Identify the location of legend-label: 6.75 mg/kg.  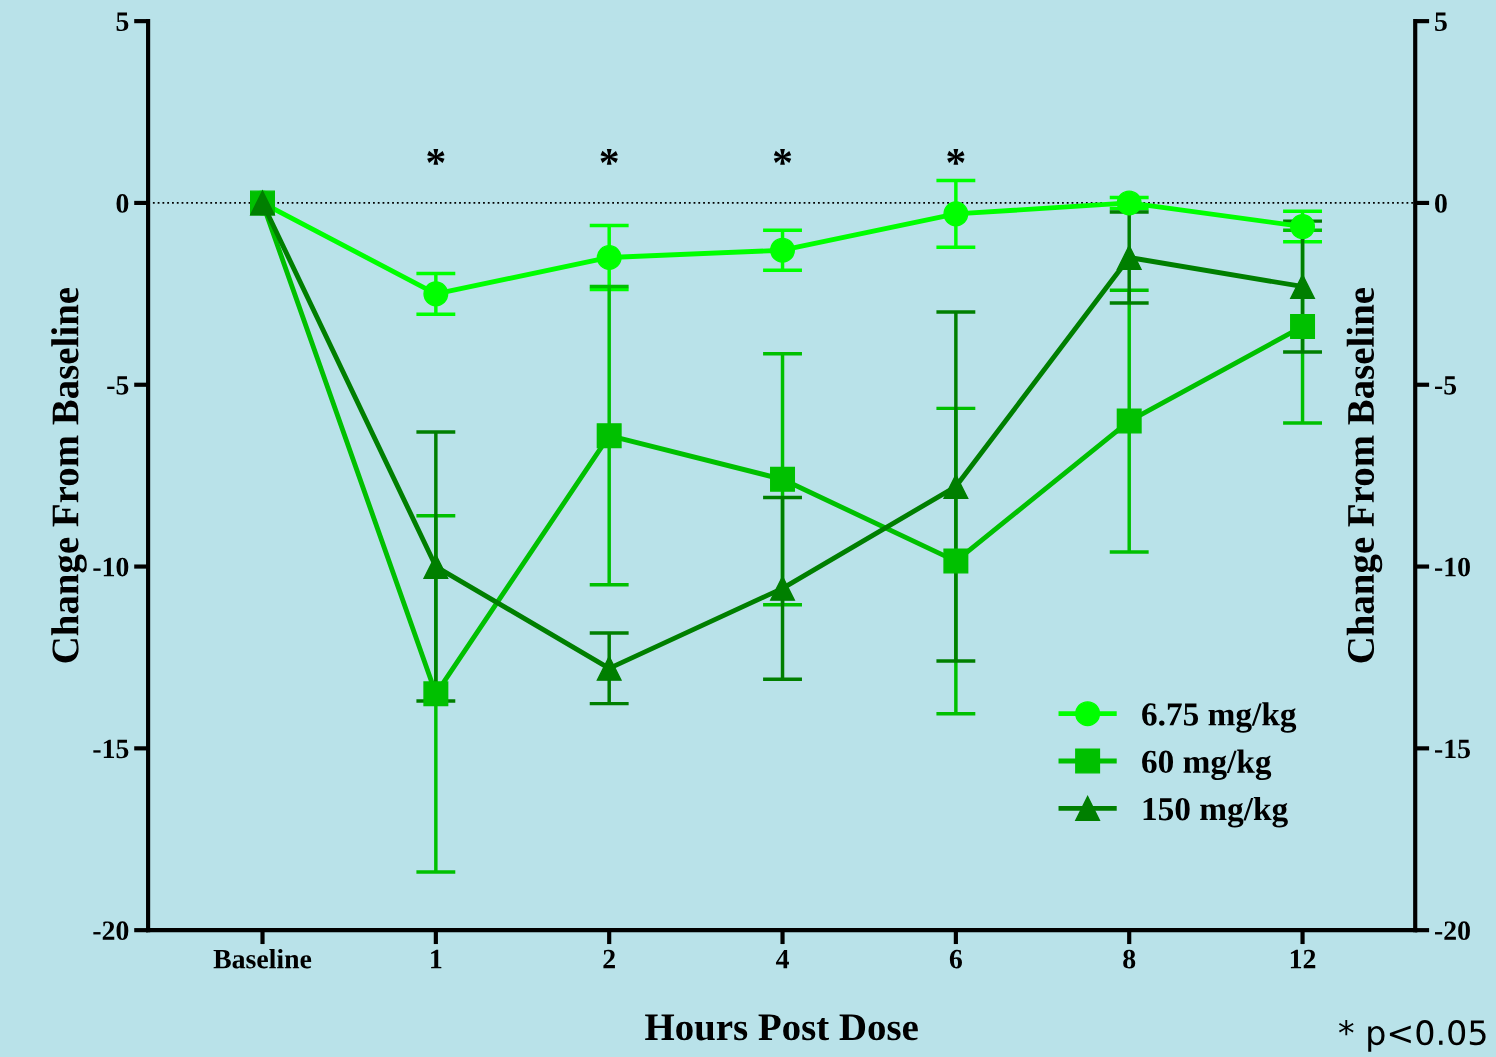
(1219, 717).